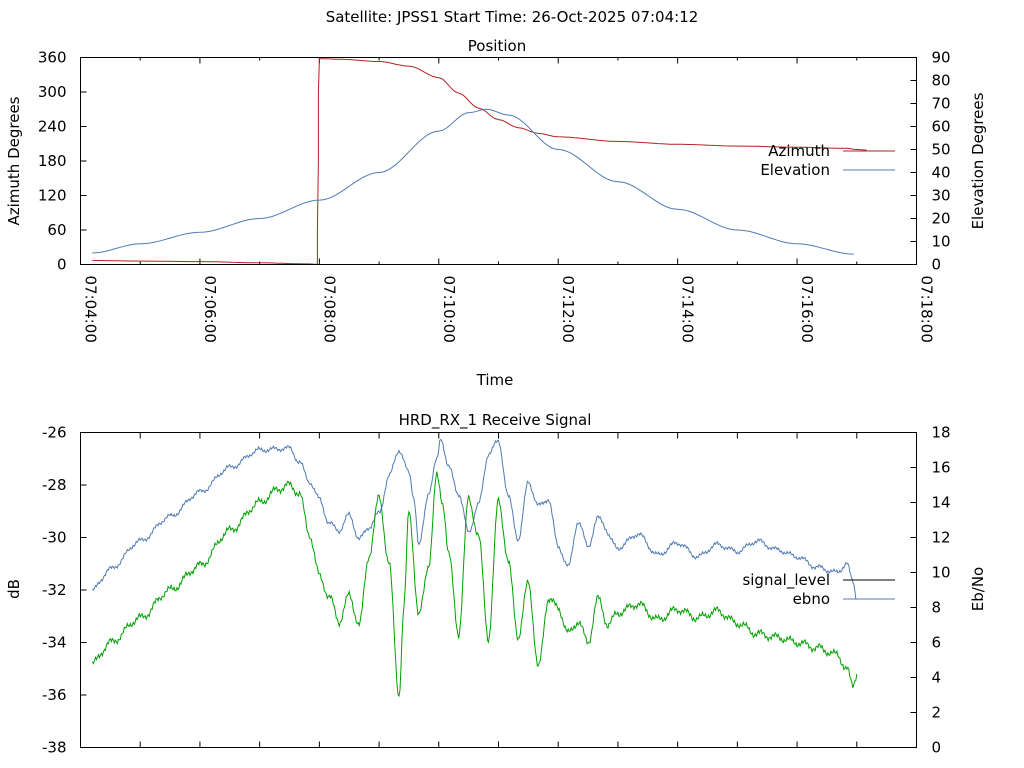 This screenshot has height=768, width=1024. I want to click on position-x-tick-label: 07:12:00, so click(568, 309).